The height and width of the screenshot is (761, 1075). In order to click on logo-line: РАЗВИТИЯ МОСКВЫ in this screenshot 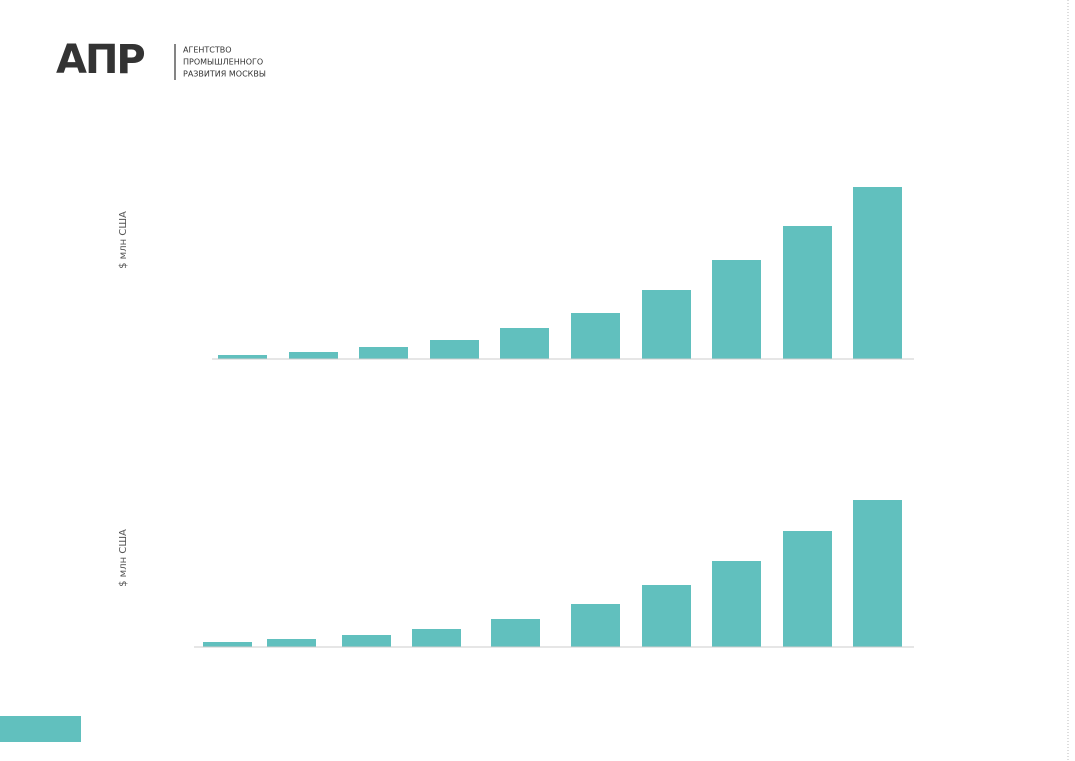, I will do `click(224, 74)`.